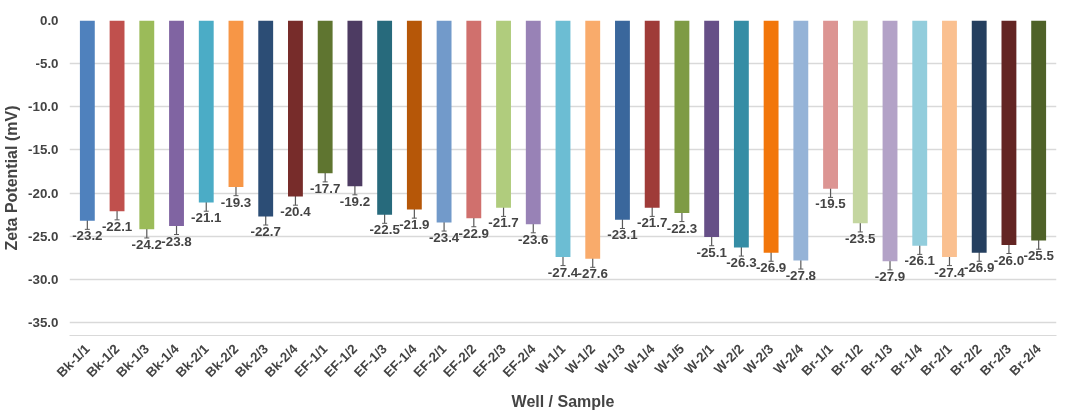 This screenshot has width=1066, height=413. I want to click on y-tick-label: -25.0, so click(43, 236).